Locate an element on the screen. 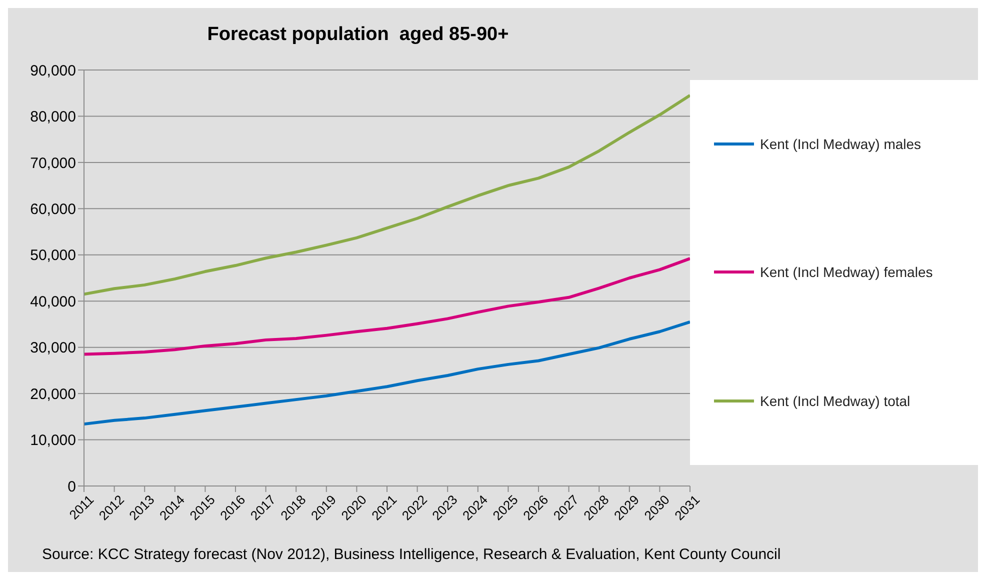  y-tick-label: 40,000 is located at coordinates (53, 301).